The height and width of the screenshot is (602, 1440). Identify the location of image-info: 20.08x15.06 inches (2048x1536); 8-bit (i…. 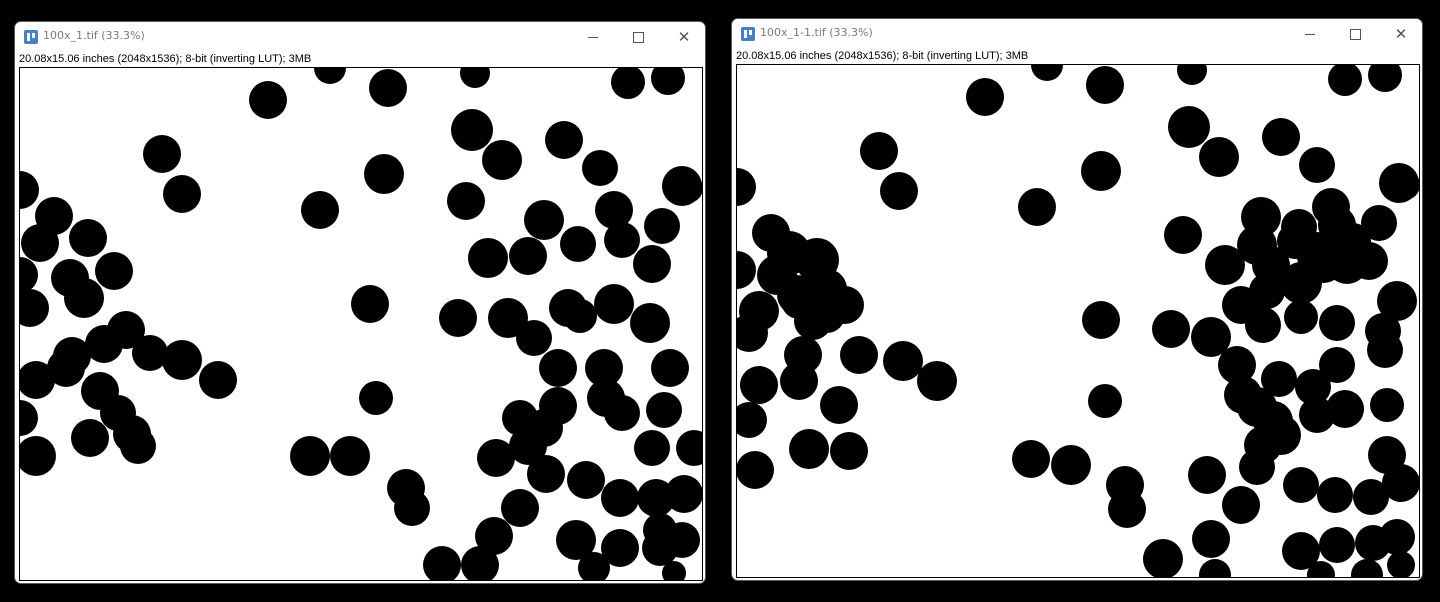
(882, 56).